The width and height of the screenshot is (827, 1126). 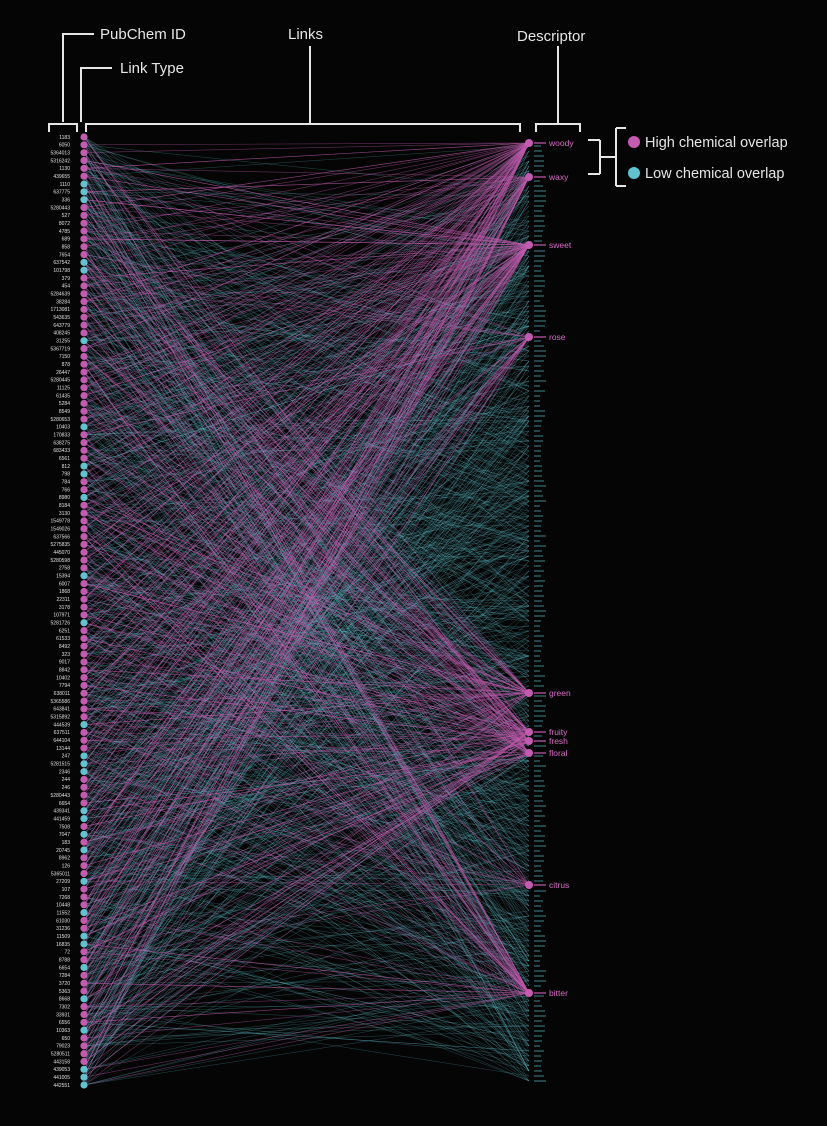 I want to click on pubchem-id-label: 31236, so click(x=63, y=929).